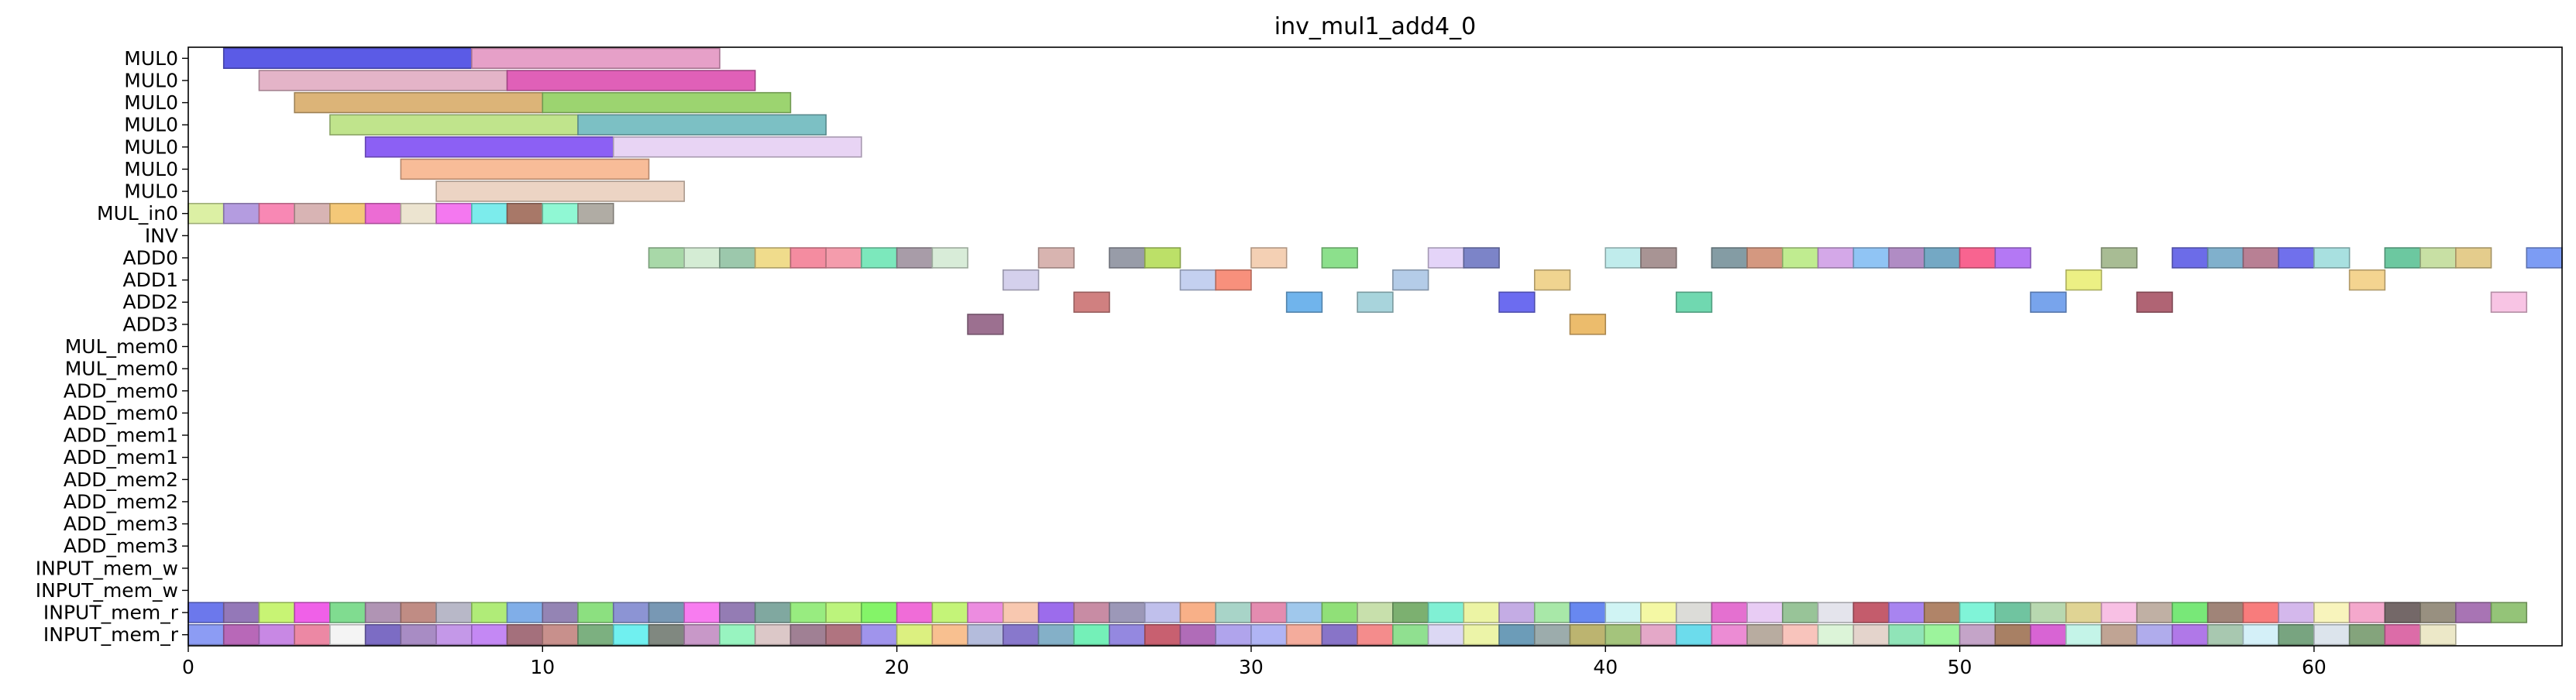  I want to click on y-tick-label: INPUT_mem_w, so click(107, 568).